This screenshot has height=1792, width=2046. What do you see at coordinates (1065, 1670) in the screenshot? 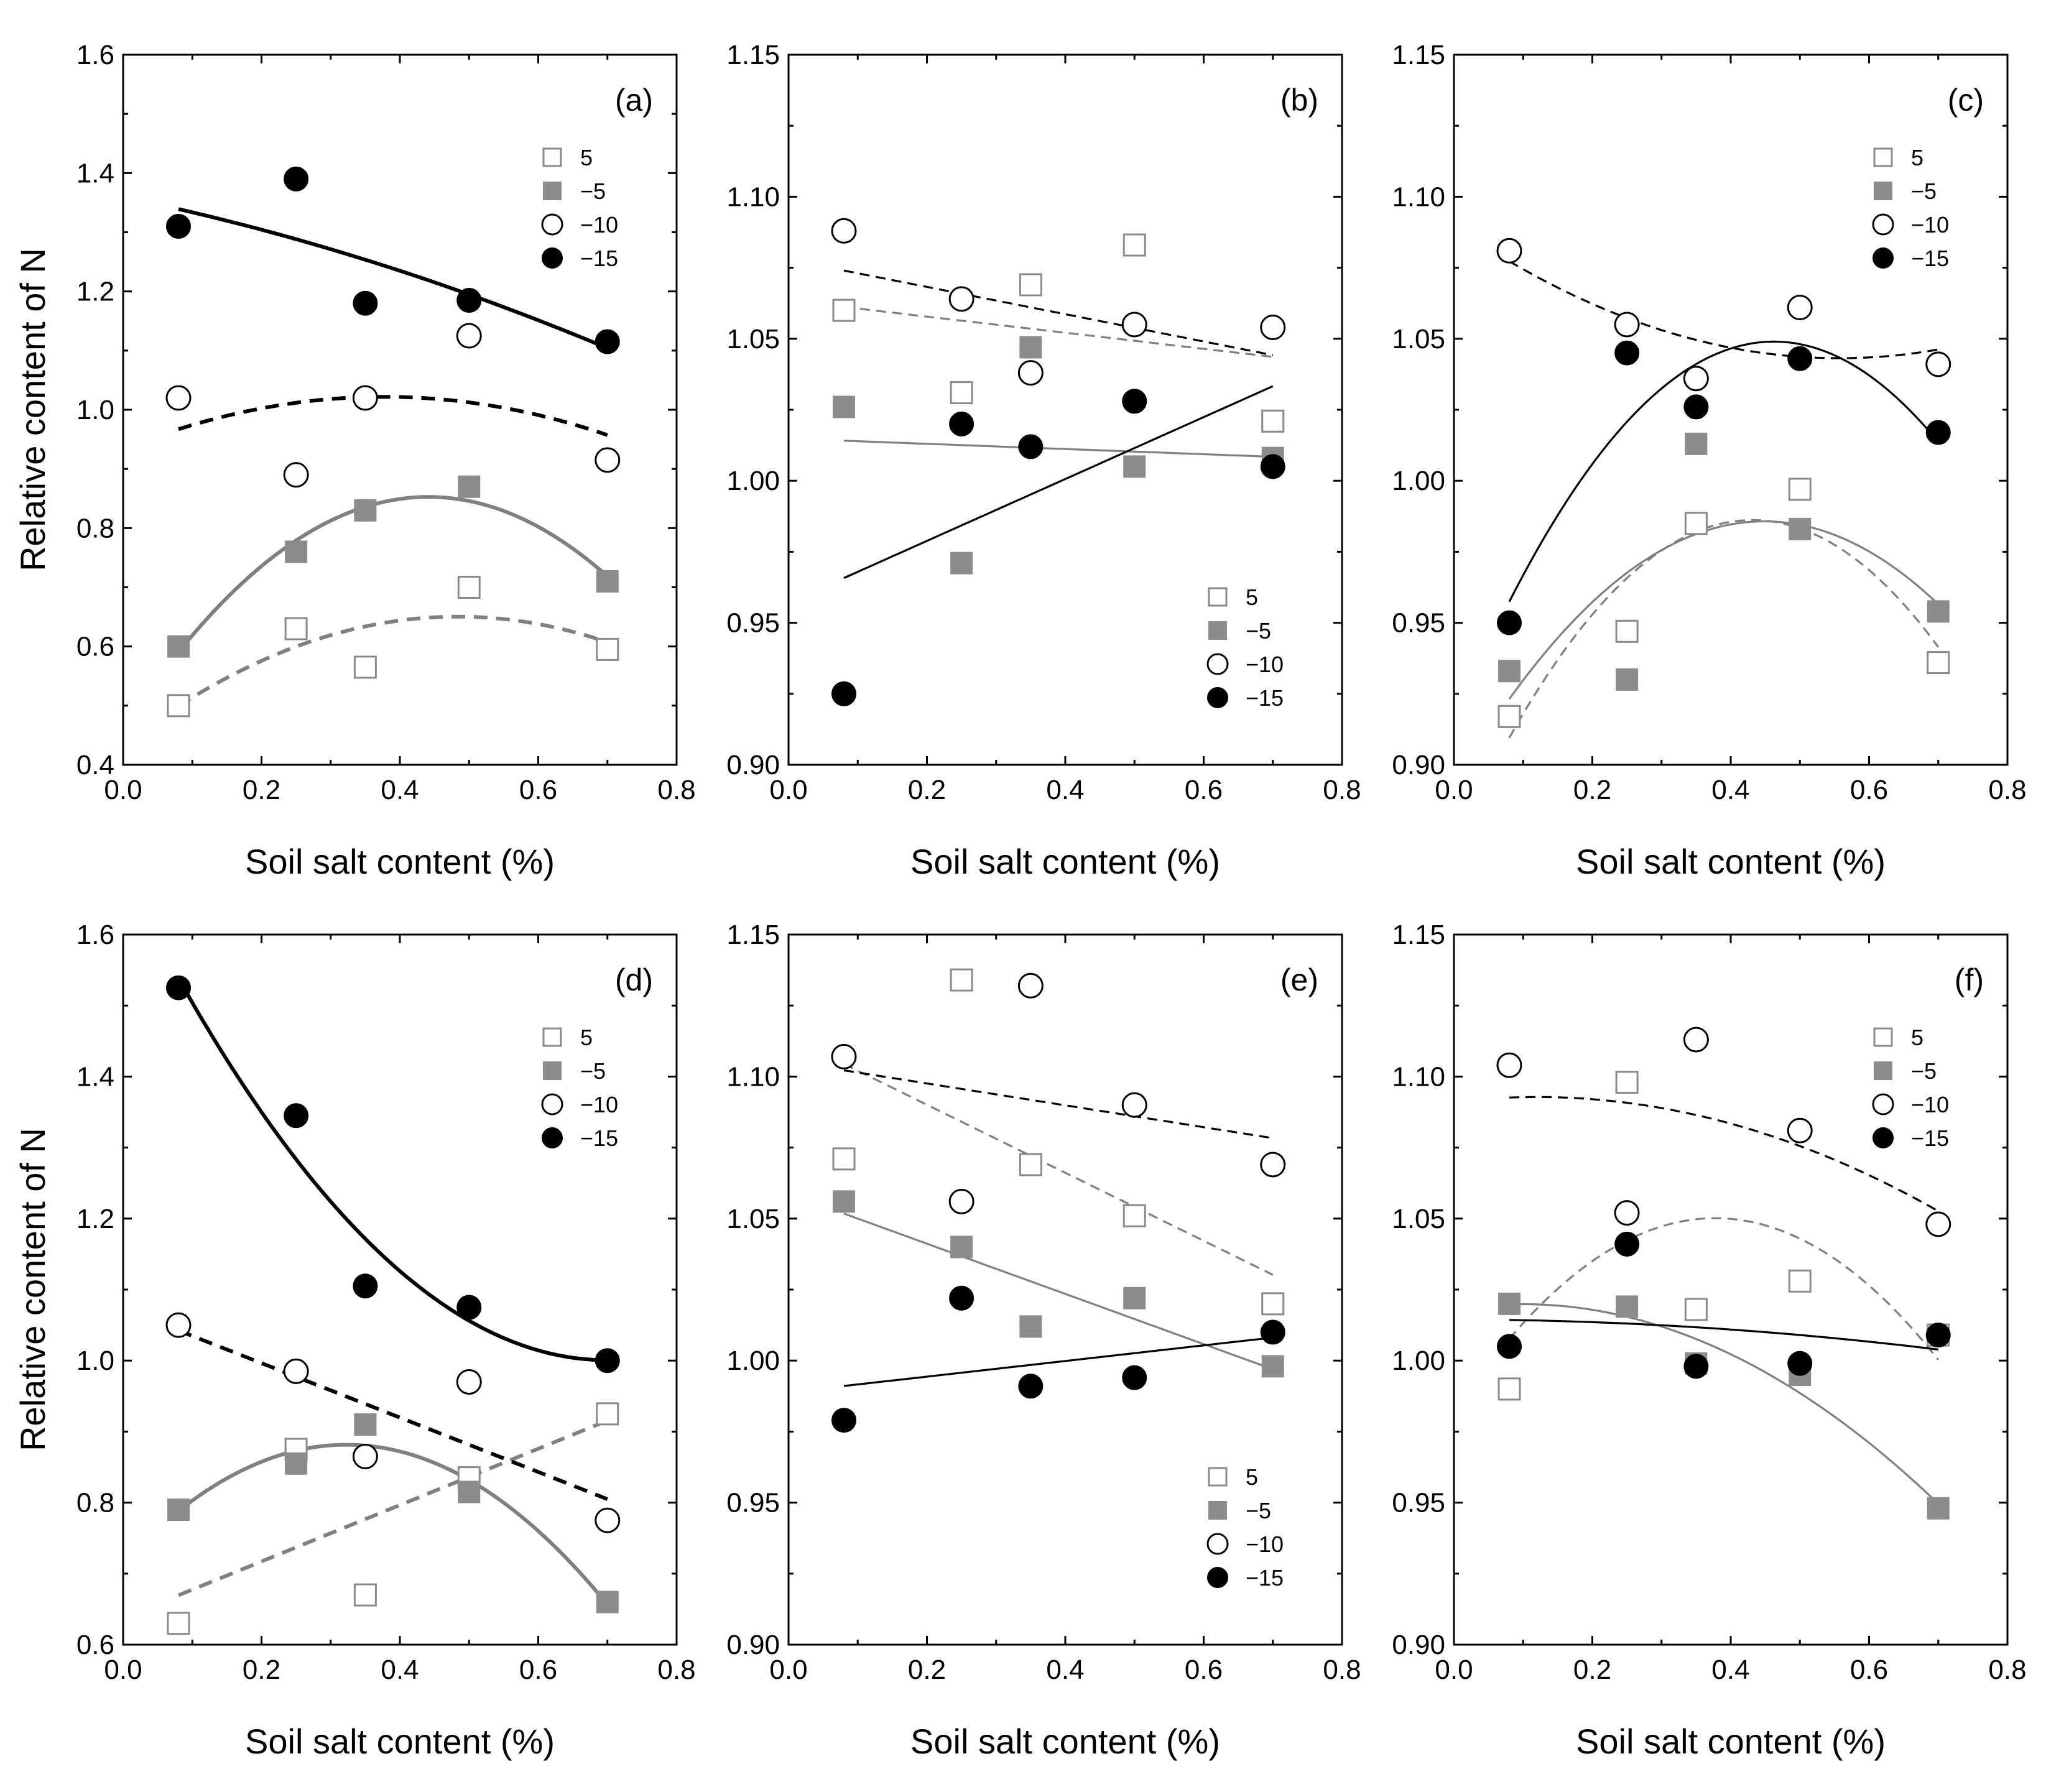
I see `x-tick-label: 0.4` at bounding box center [1065, 1670].